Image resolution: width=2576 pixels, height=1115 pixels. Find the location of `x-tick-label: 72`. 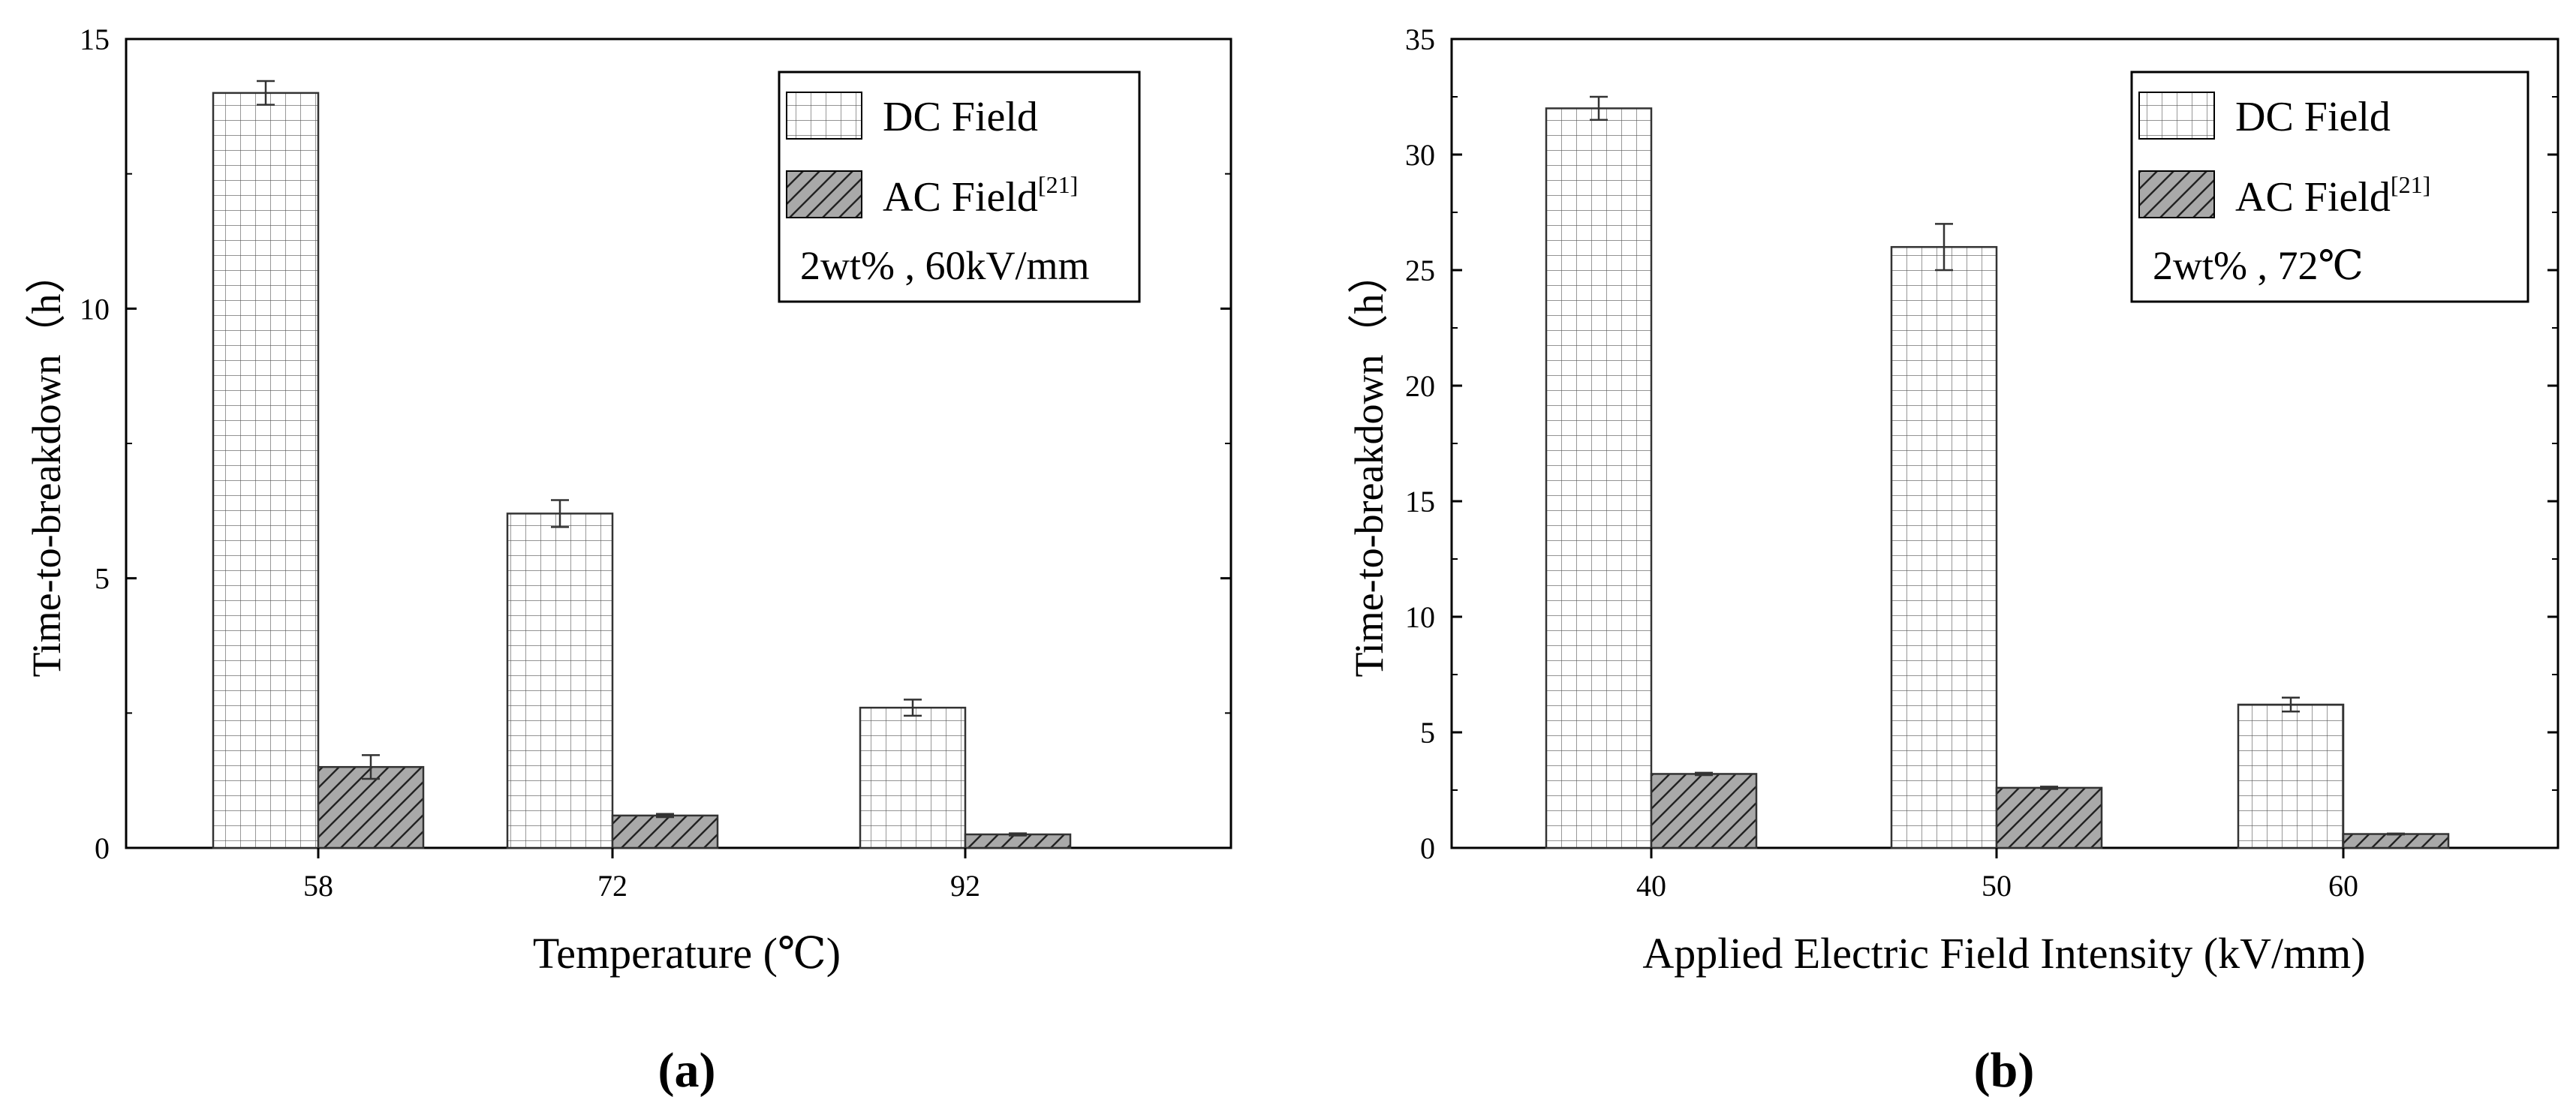

x-tick-label: 72 is located at coordinates (612, 886).